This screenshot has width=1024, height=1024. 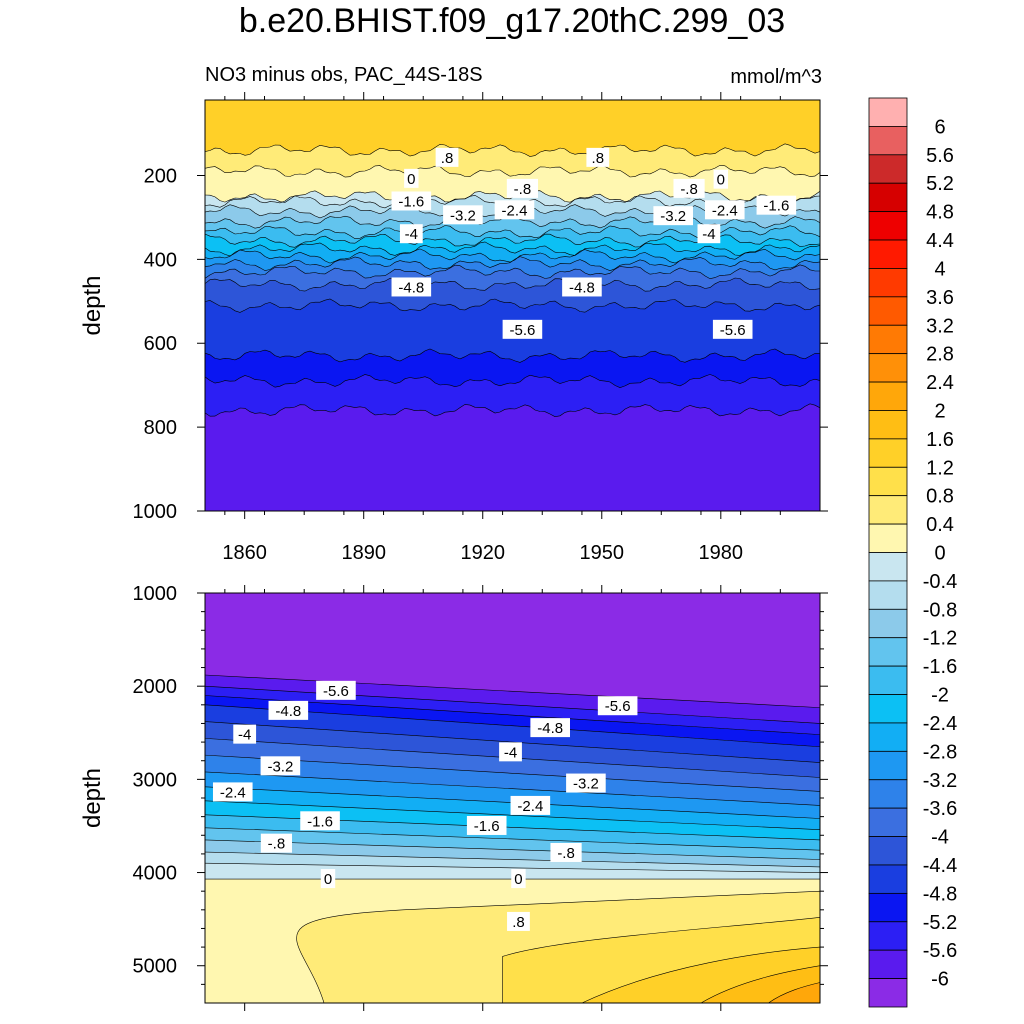 What do you see at coordinates (940, 440) in the screenshot?
I see `colorbar-label: 1.6` at bounding box center [940, 440].